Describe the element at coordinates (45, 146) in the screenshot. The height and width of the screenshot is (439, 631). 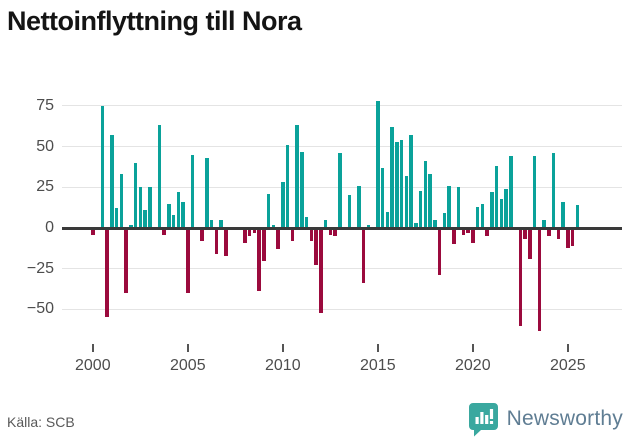
I see `y-axis-tick-label: 50` at that location.